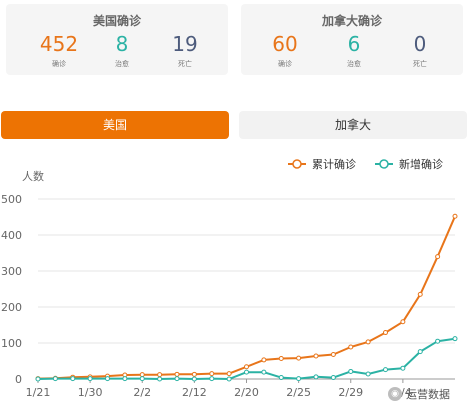  I want to click on ca-confirmed-value: 60, so click(285, 44).